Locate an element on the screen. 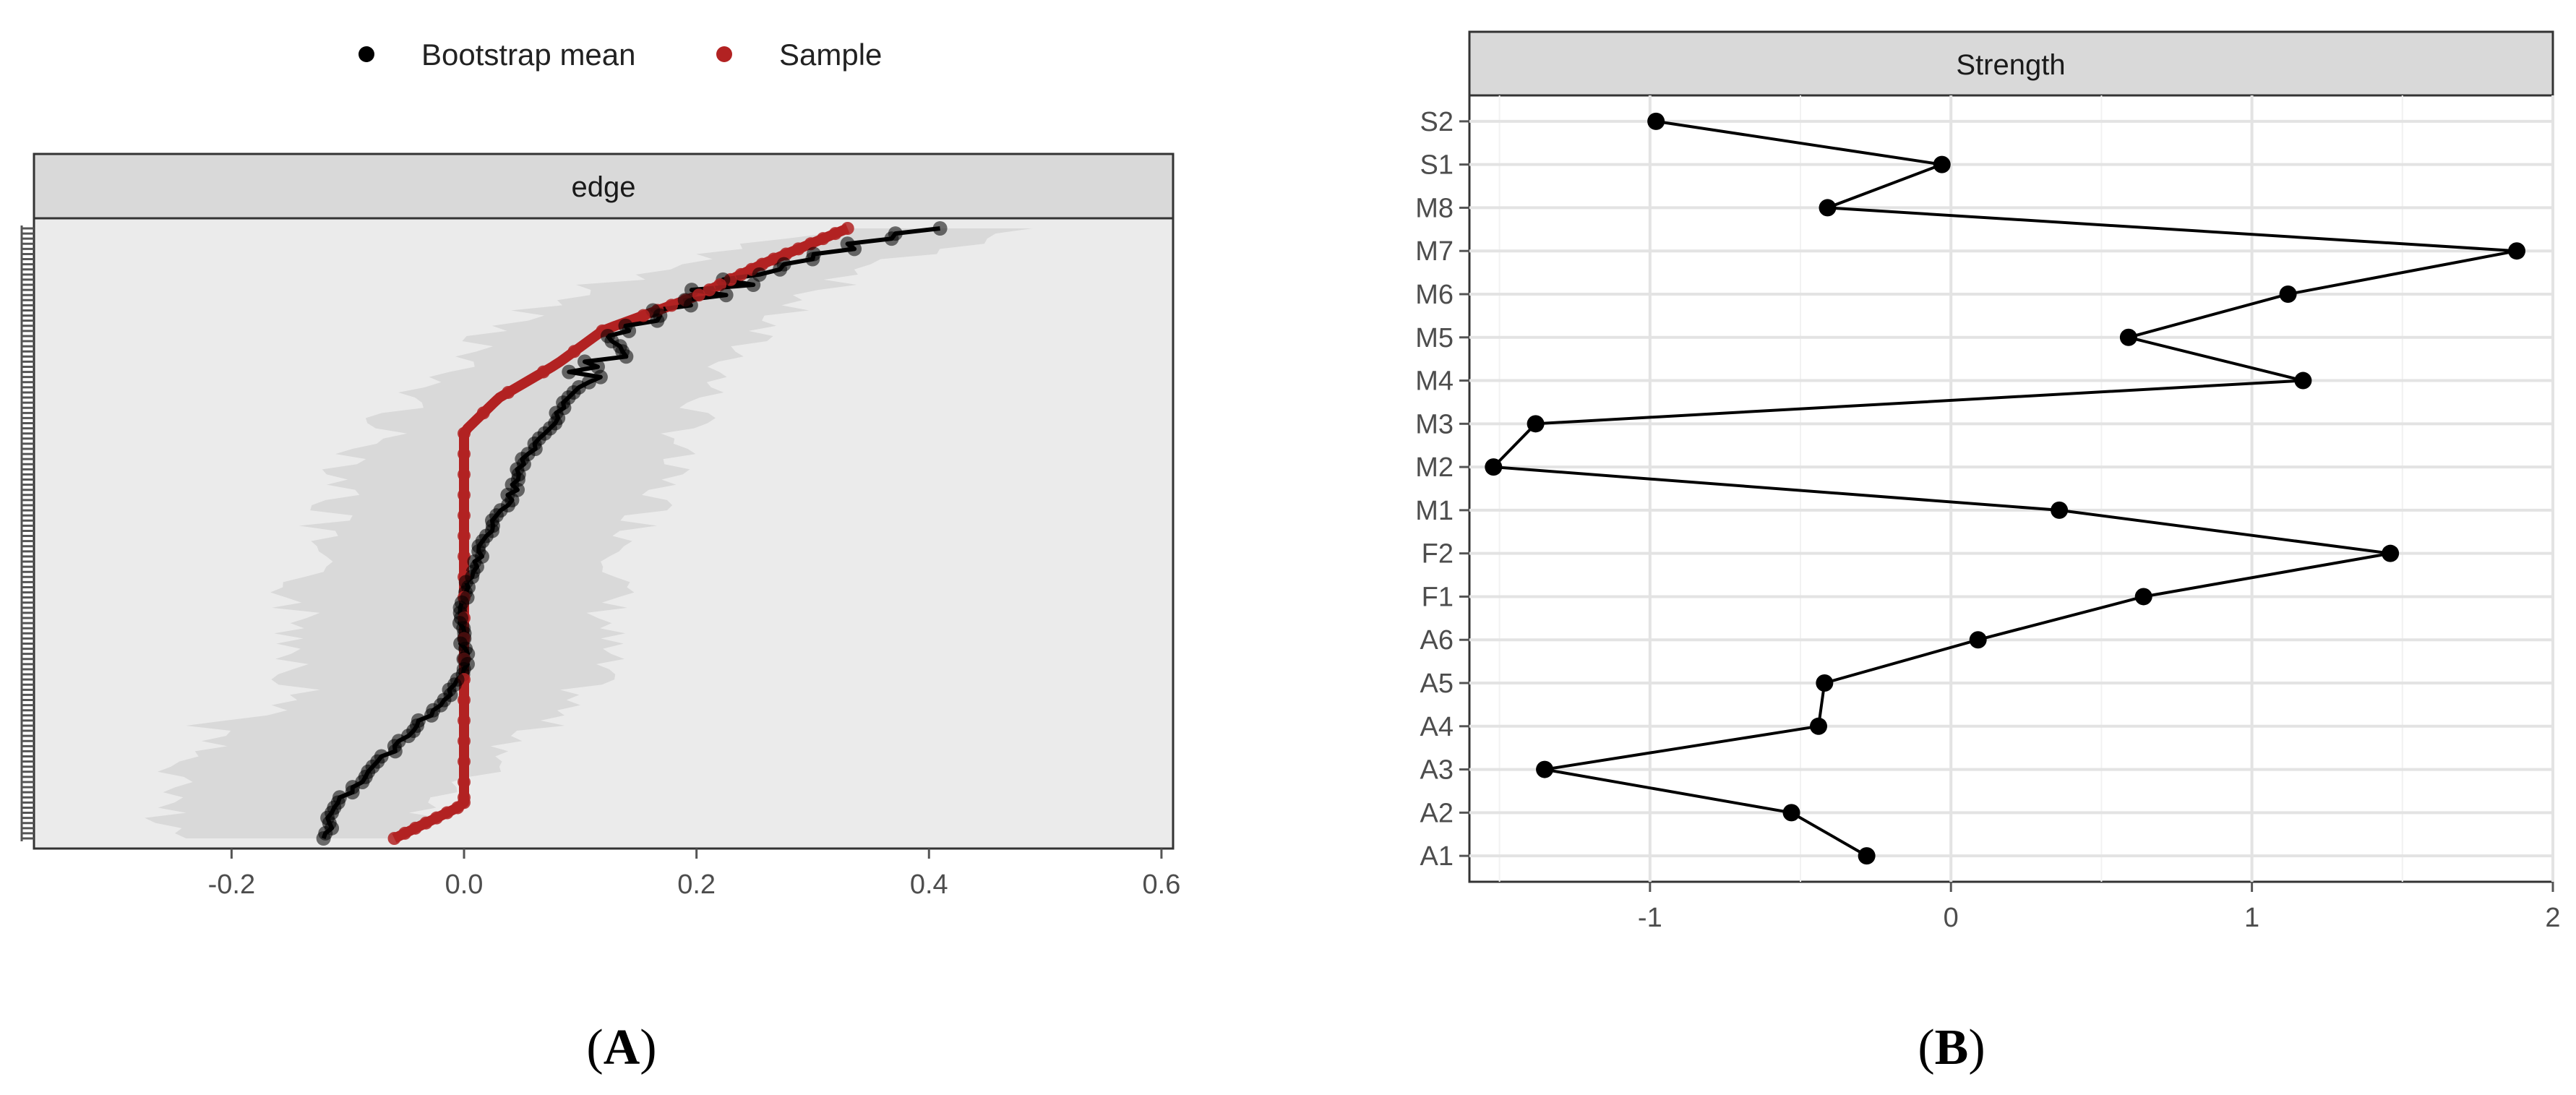  x-tick-label: 0 is located at coordinates (1952, 918).